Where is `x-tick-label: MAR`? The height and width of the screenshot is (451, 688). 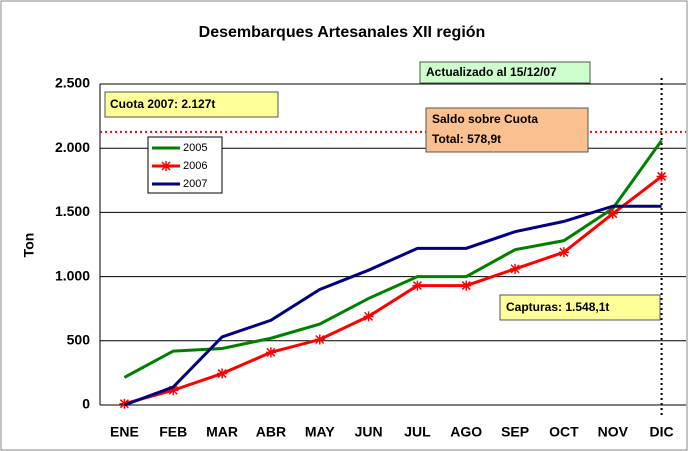 x-tick-label: MAR is located at coordinates (222, 432).